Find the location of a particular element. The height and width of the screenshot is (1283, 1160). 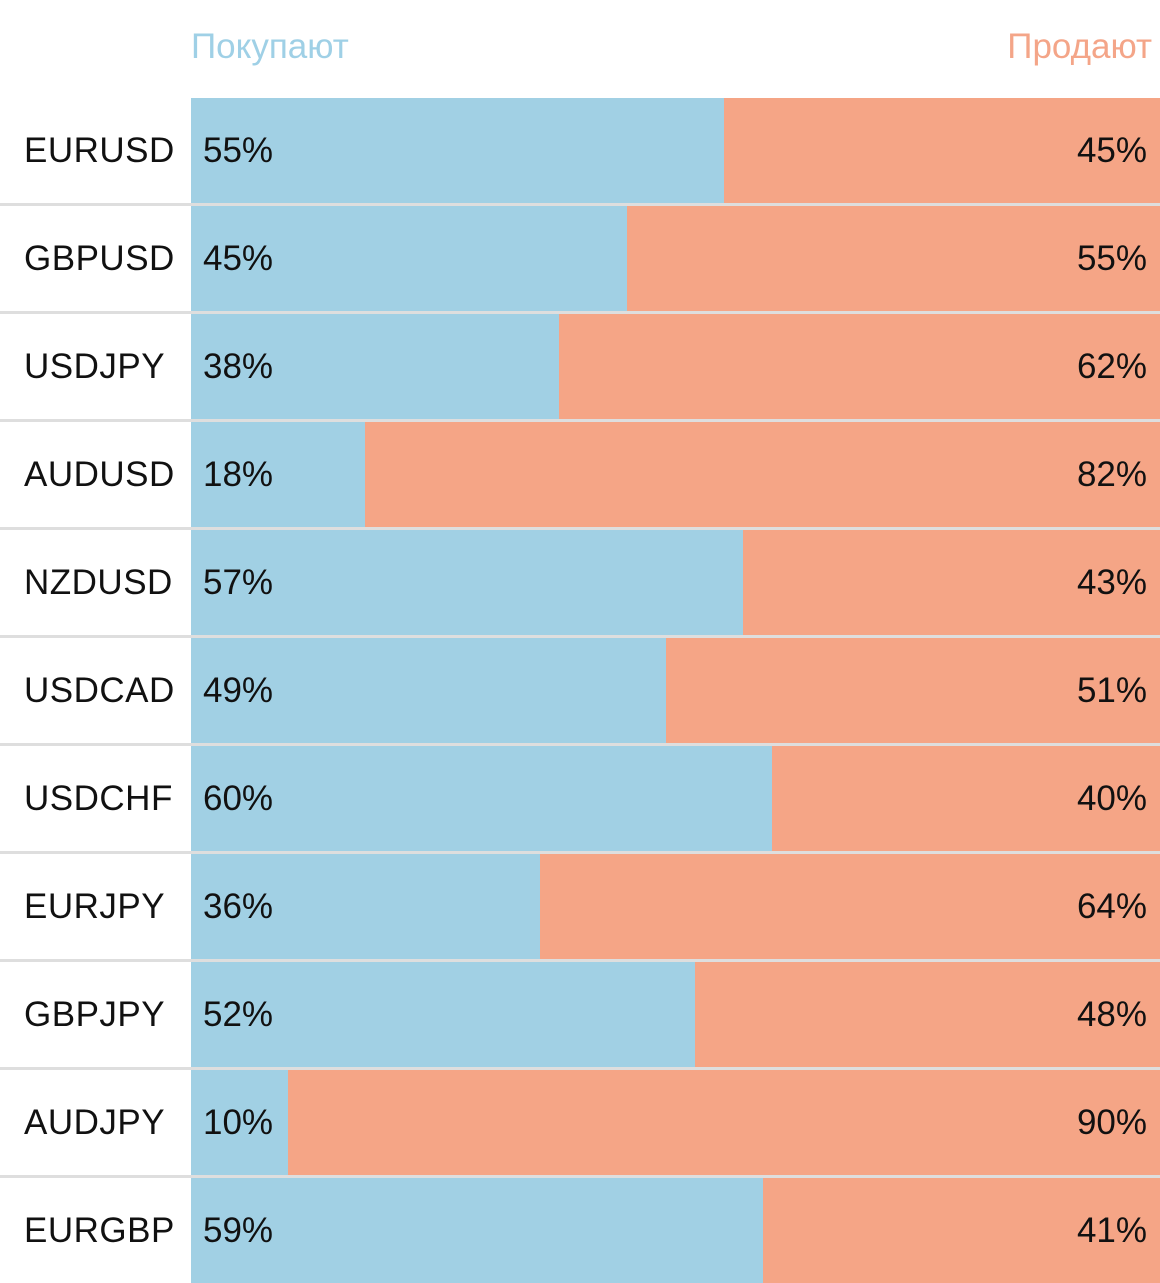

category-label: USDCAD is located at coordinates (99, 690).